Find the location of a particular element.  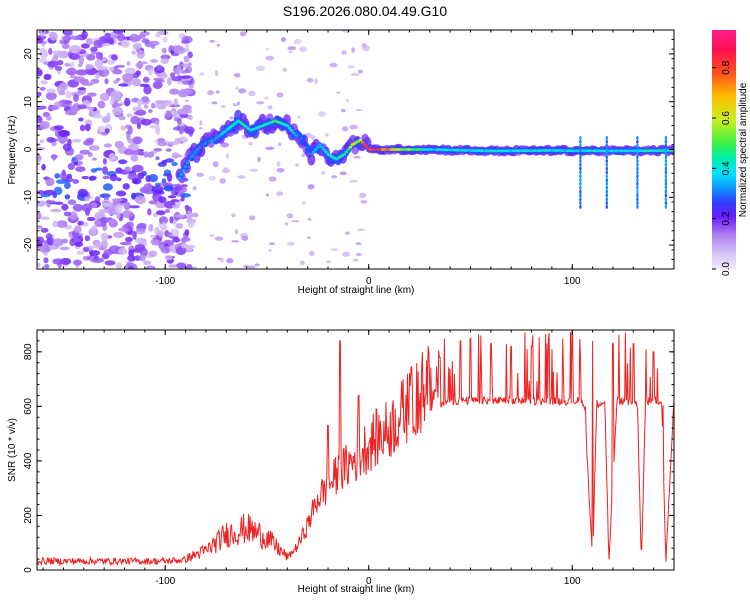

y-tick-label: 20 is located at coordinates (28, 54).